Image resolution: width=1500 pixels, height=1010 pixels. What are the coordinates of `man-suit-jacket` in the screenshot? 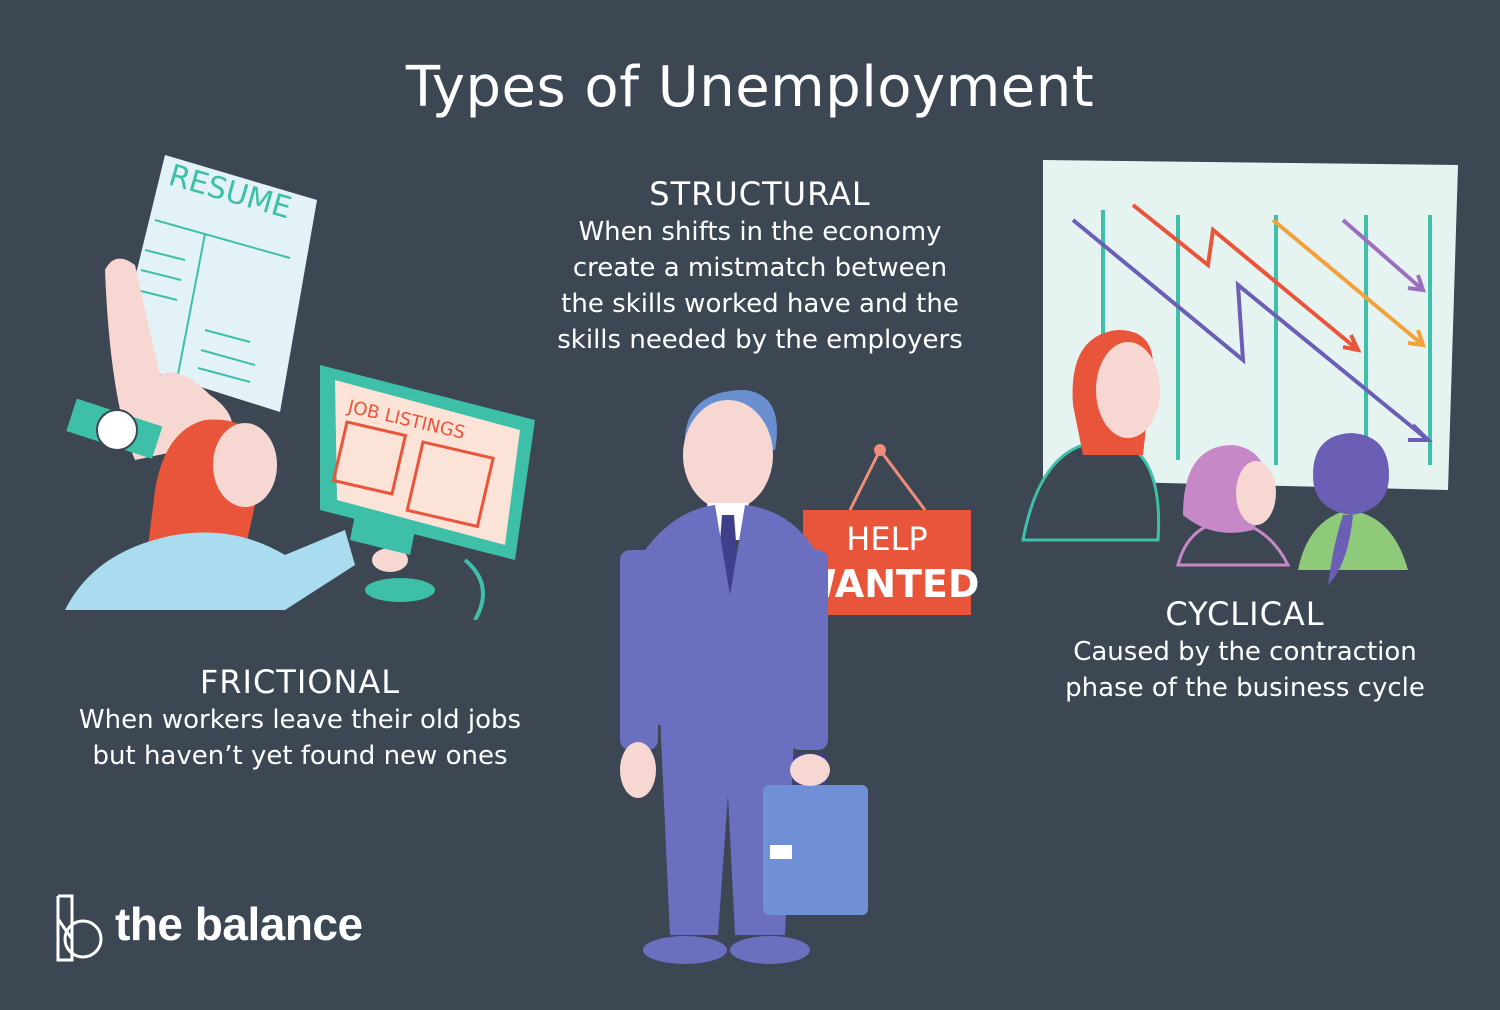 It's located at (730, 615).